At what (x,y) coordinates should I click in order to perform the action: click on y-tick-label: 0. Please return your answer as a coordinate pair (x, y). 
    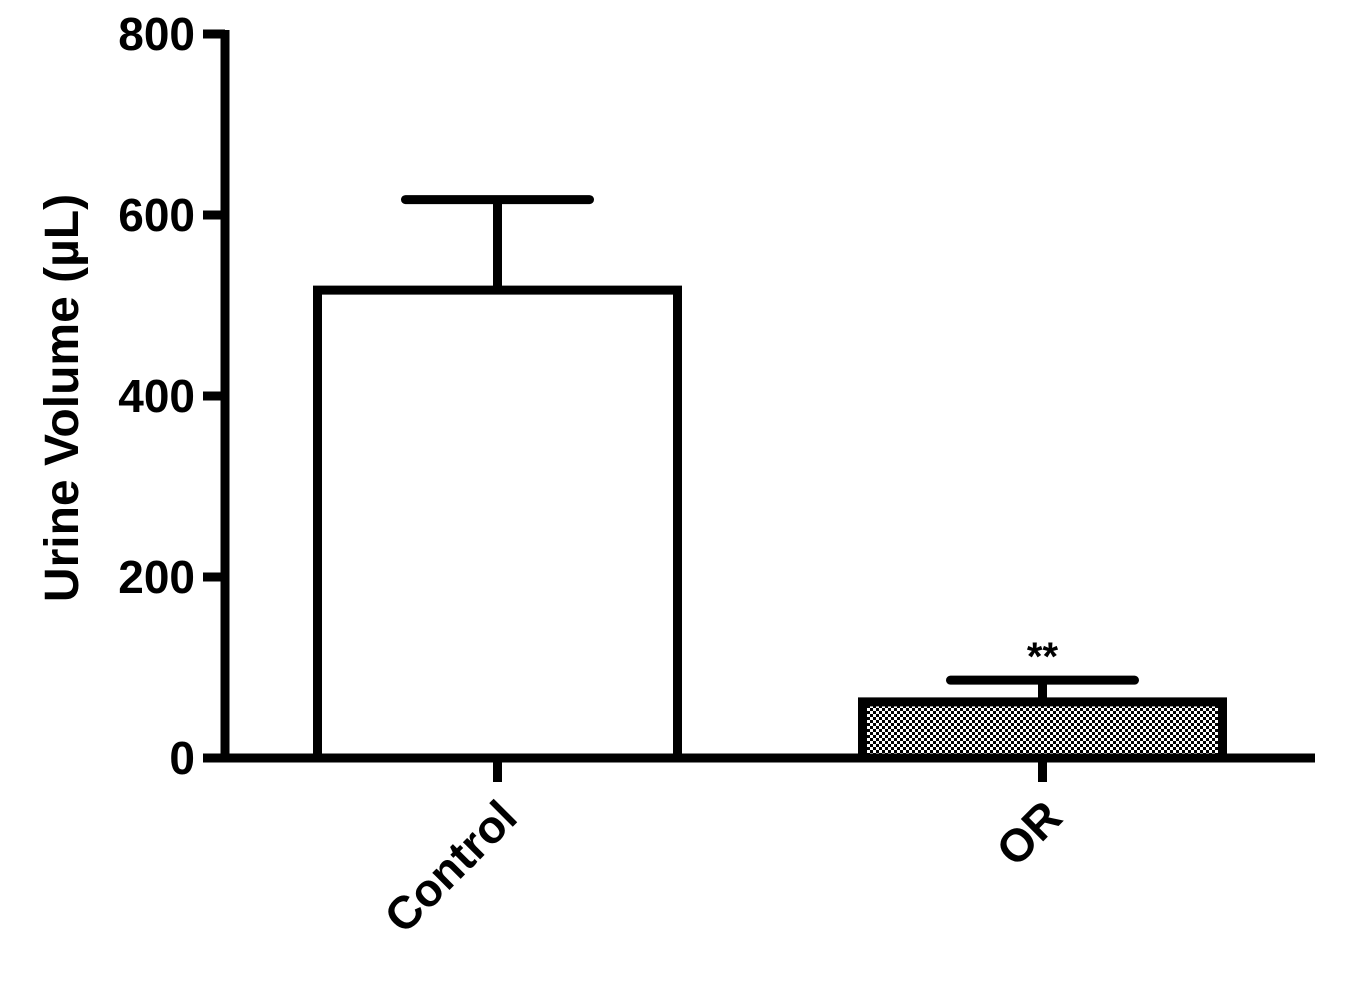
    Looking at the image, I should click on (182, 758).